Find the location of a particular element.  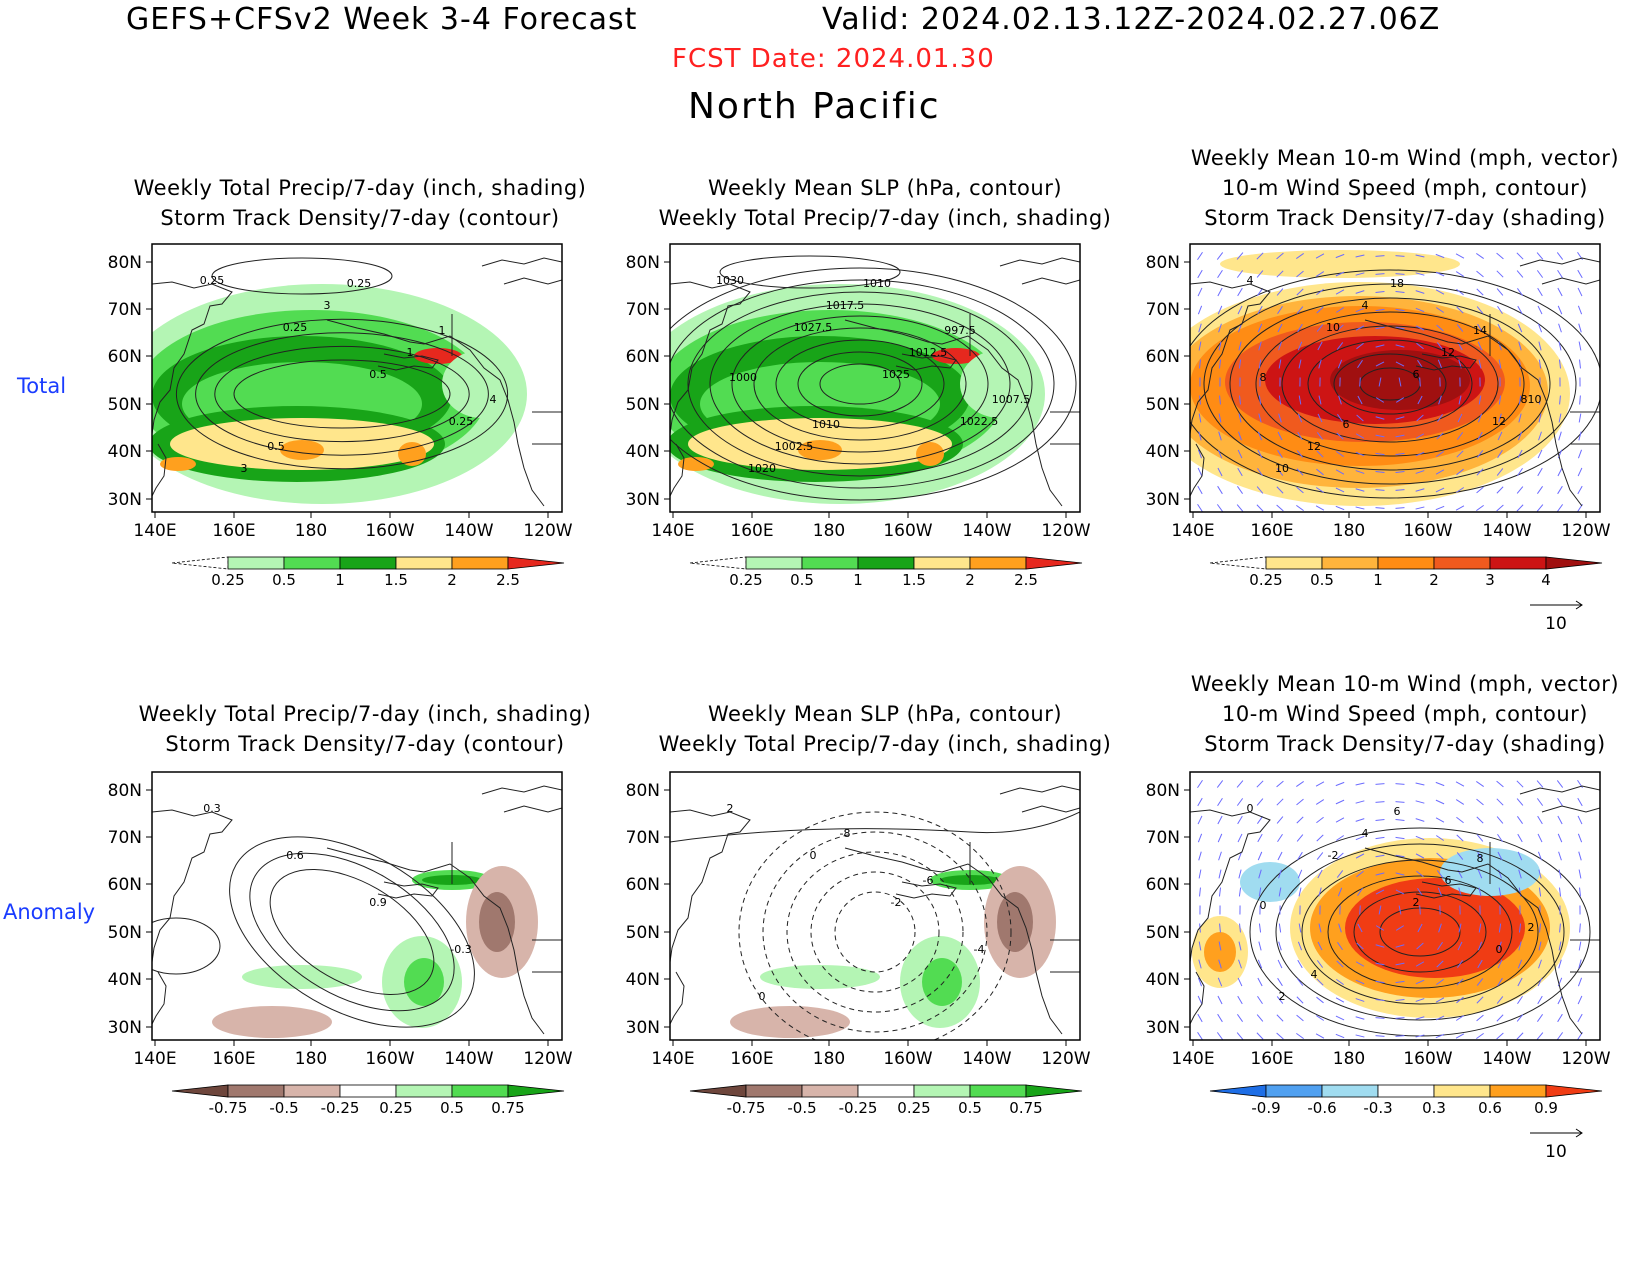

vector-reference: 10 is located at coordinates (1556, 1145).